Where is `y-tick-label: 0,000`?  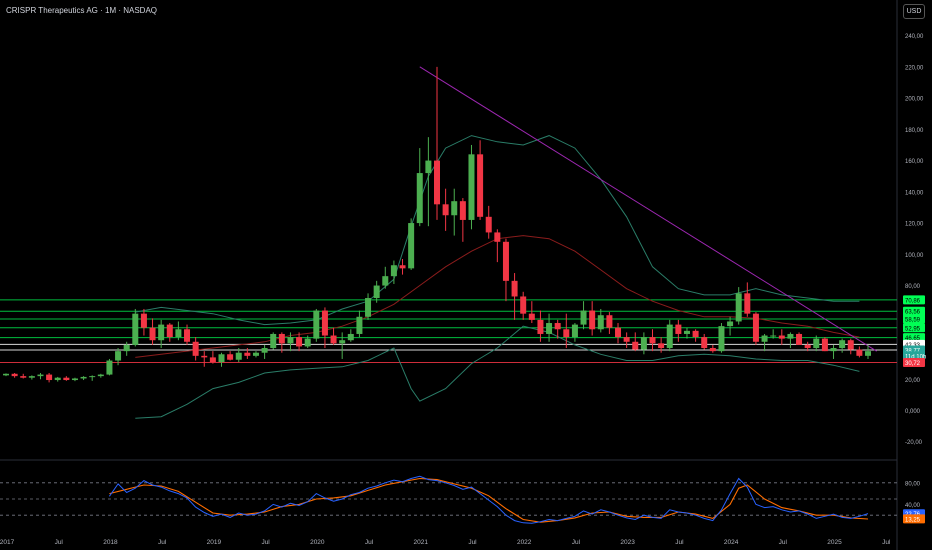
y-tick-label: 0,000 is located at coordinates (913, 412).